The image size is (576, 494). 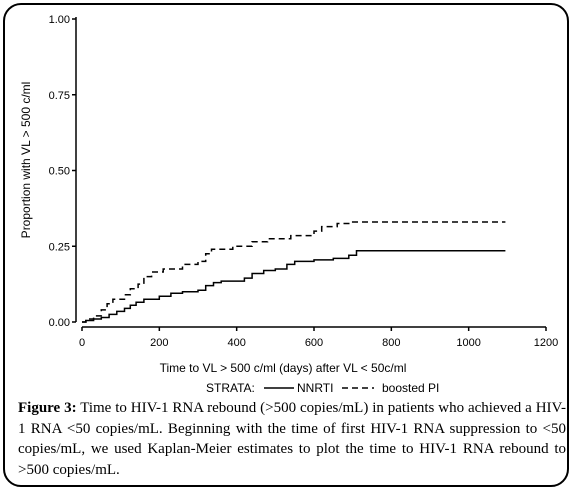 I want to click on x-tick-label: 1000, so click(x=468, y=343).